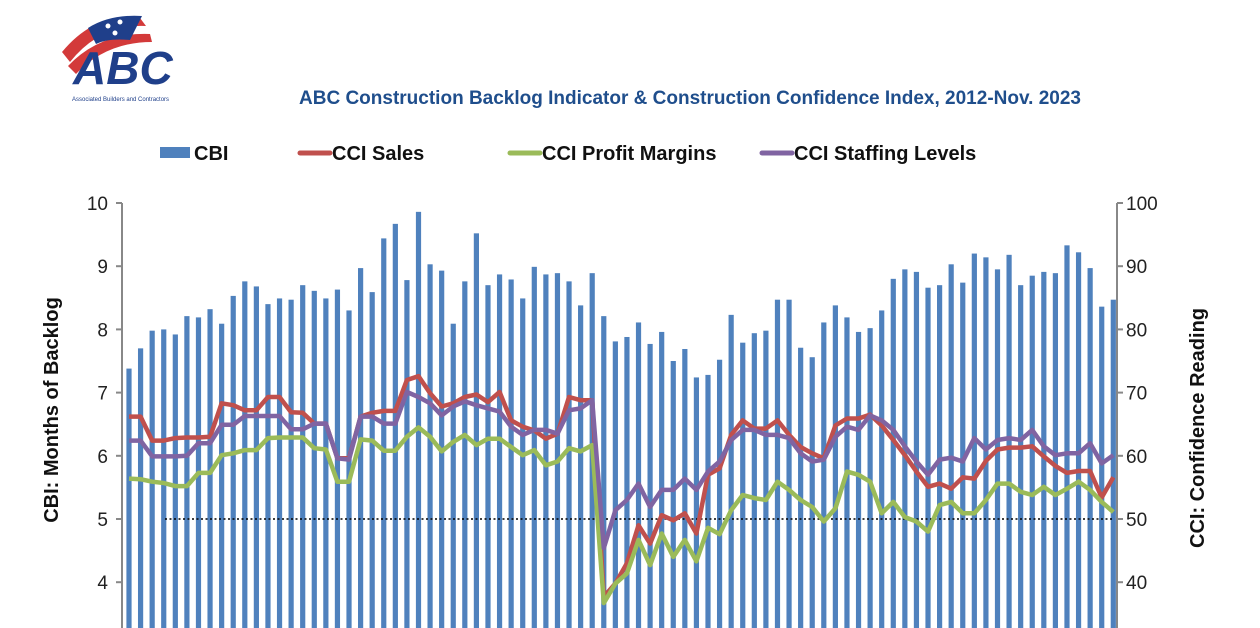 The image size is (1260, 628). I want to click on y-tick-label: 6, so click(102, 457).